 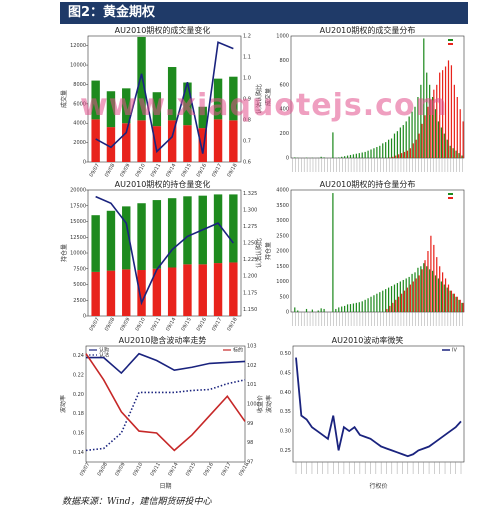 What do you see at coordinates (78, 238) in the screenshot?
I see `y-tick-label: 12500` at bounding box center [78, 238].